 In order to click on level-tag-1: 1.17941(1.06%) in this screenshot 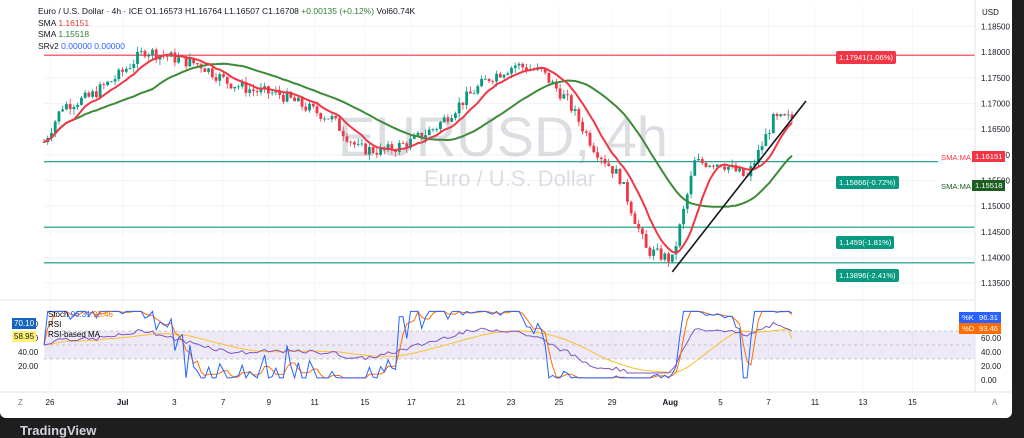, I will do `click(866, 57)`.